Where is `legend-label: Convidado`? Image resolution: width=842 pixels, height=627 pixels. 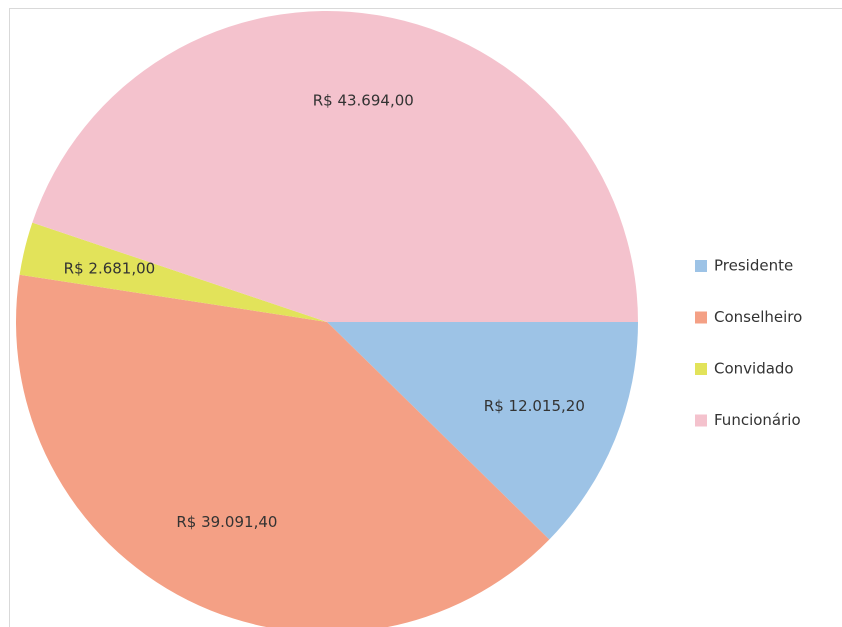
legend-label: Convidado is located at coordinates (754, 369).